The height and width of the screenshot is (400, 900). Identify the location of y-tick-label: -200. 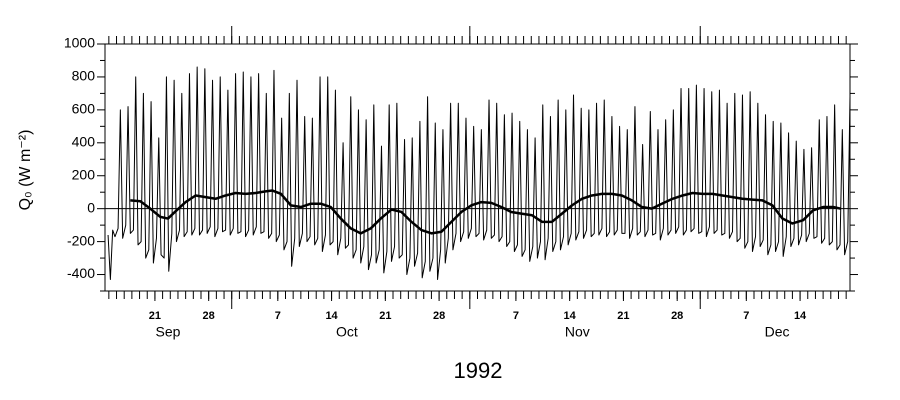
(81, 240).